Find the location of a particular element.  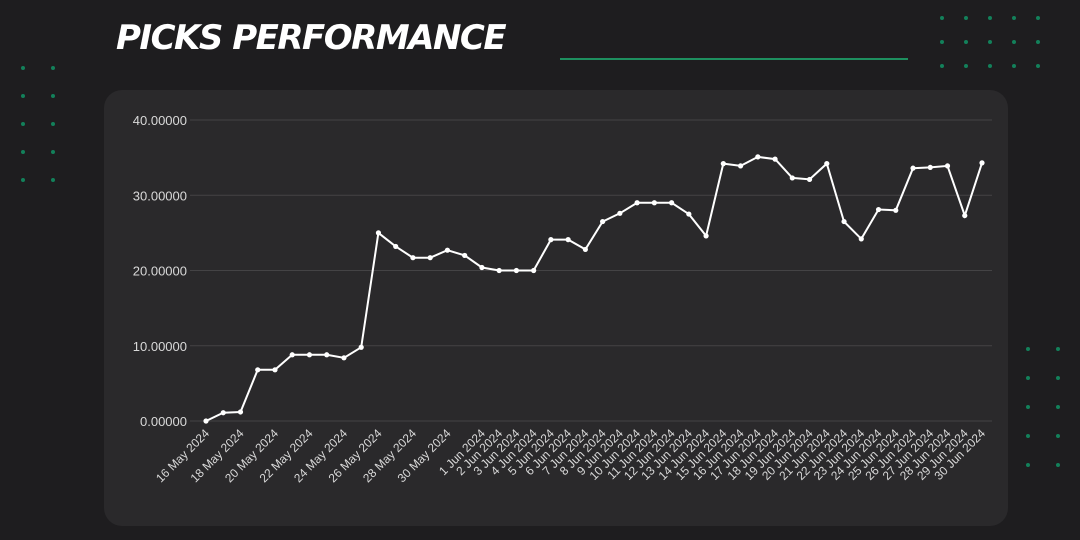

y-tick-label: 20.00000 is located at coordinates (160, 271).